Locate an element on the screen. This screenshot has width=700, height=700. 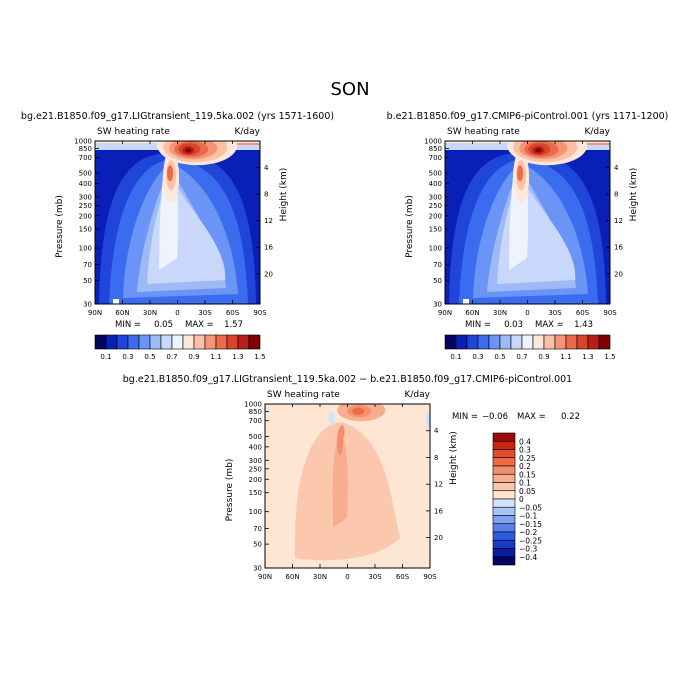
colorbar-label: −0.4 is located at coordinates (528, 557).